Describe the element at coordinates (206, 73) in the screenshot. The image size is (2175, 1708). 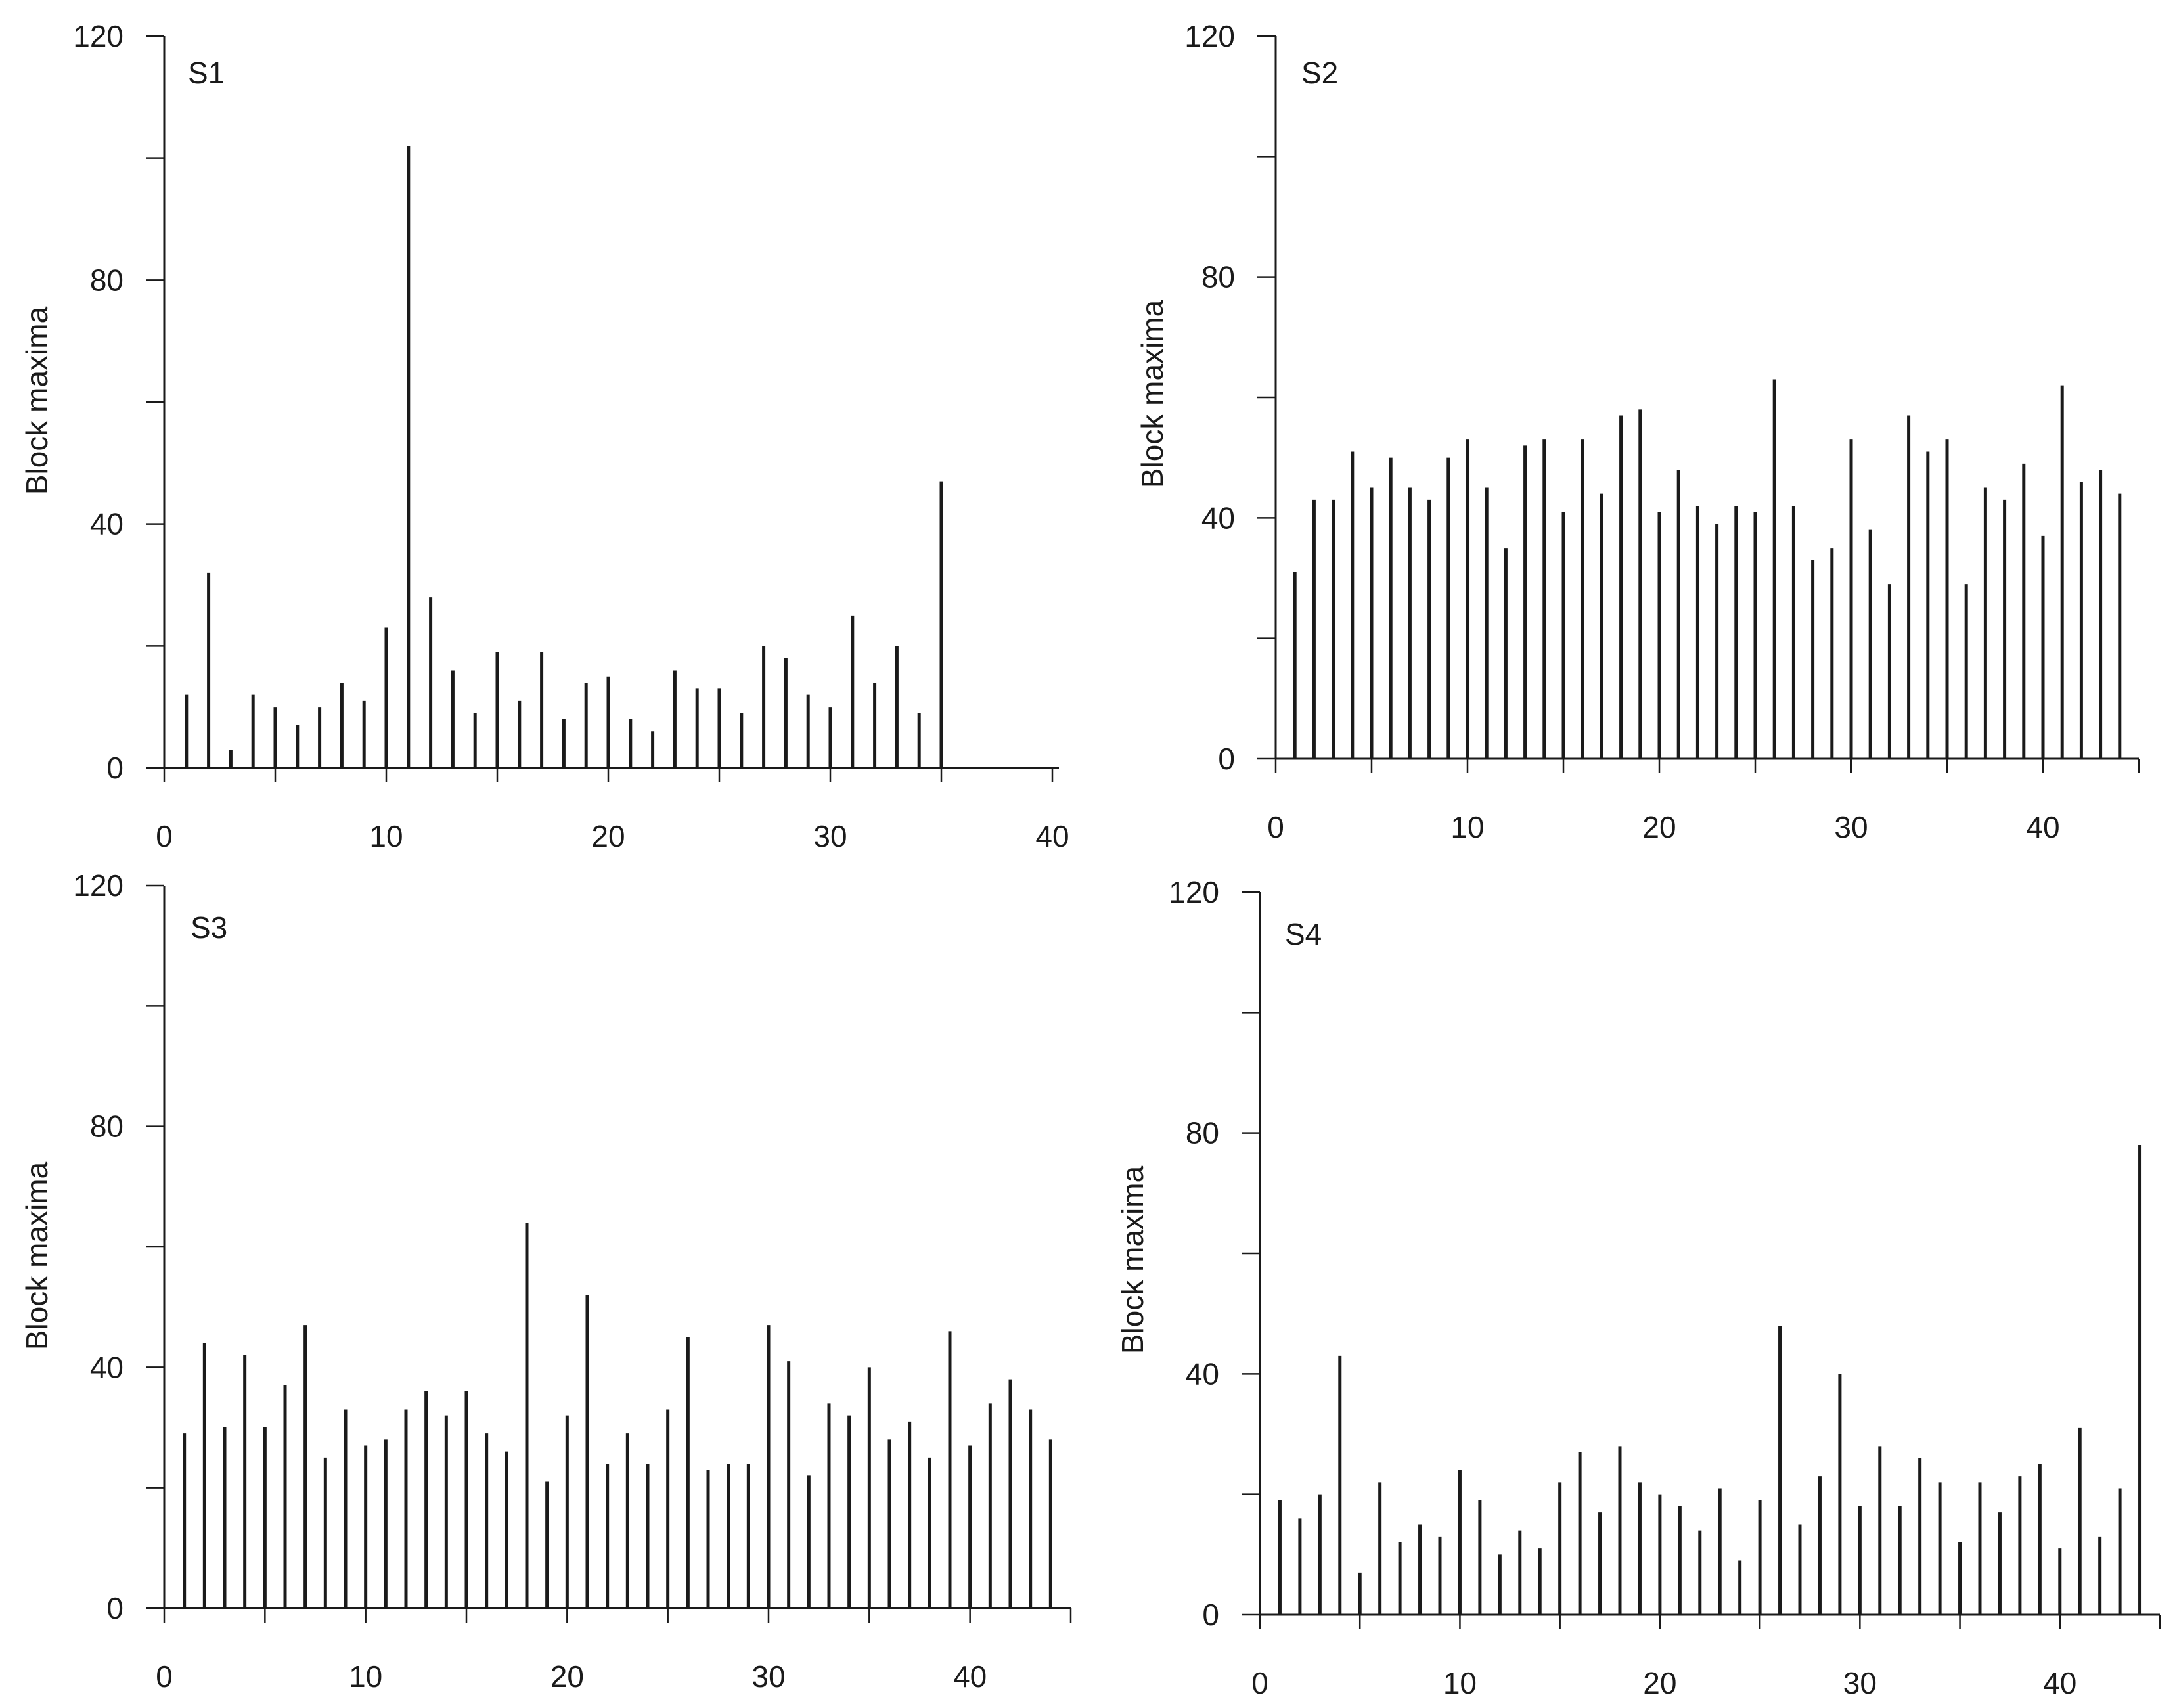
I see `panel-label: S1` at that location.